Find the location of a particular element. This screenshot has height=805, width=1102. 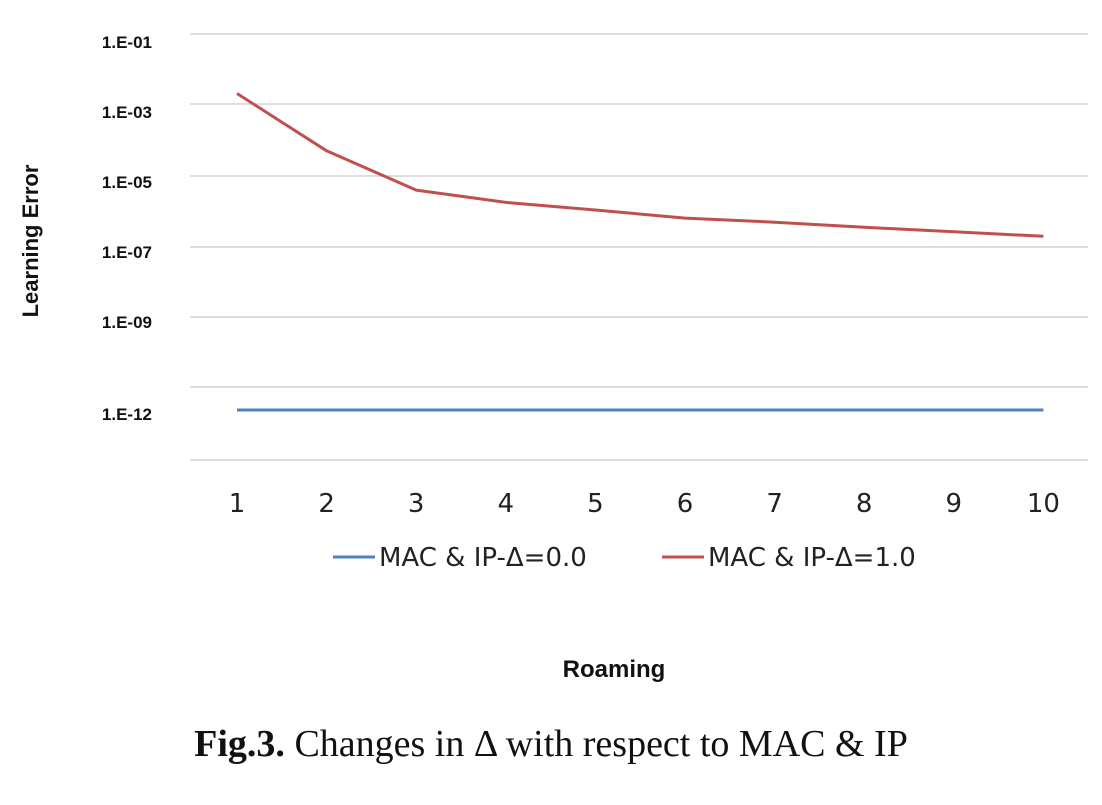

y-tick-label: 1.E-05 is located at coordinates (127, 182).